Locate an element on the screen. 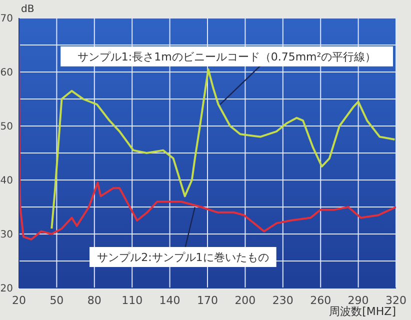  y-tick-label: 60 is located at coordinates (6, 73).